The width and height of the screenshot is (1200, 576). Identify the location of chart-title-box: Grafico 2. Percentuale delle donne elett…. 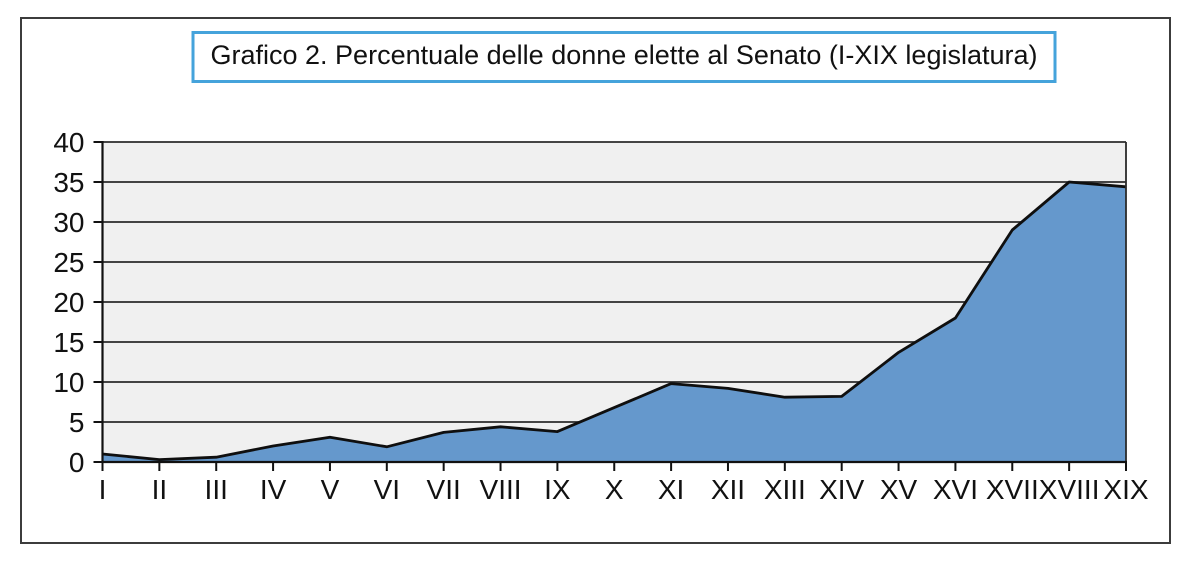
(624, 57).